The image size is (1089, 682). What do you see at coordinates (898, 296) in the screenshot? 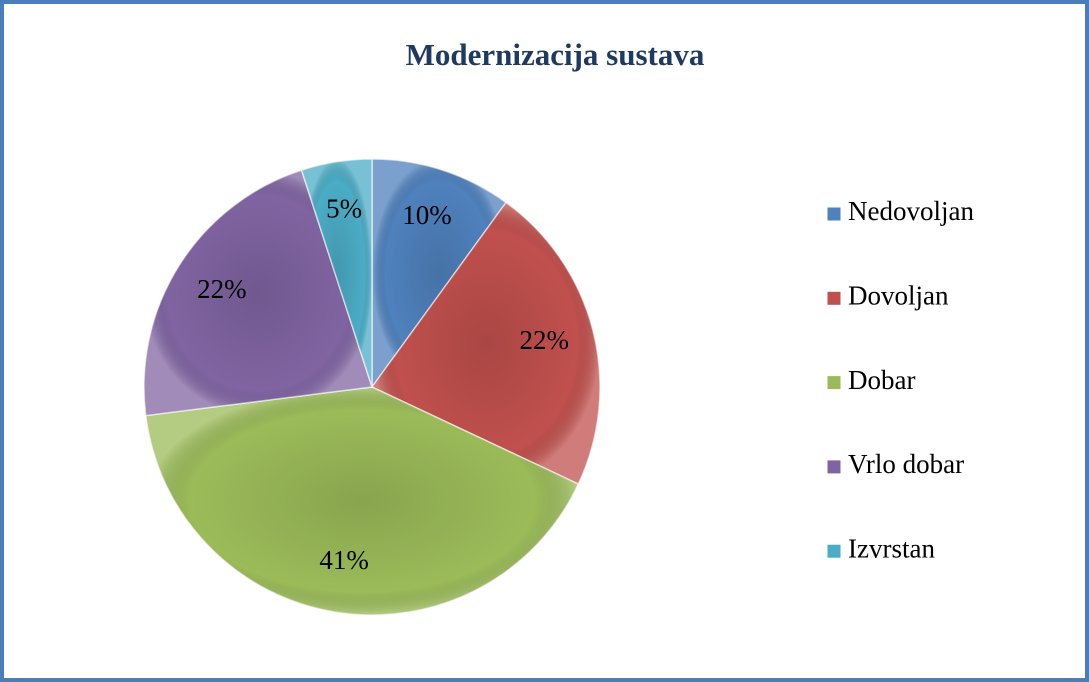
I see `legend-label: Dovoljan` at bounding box center [898, 296].